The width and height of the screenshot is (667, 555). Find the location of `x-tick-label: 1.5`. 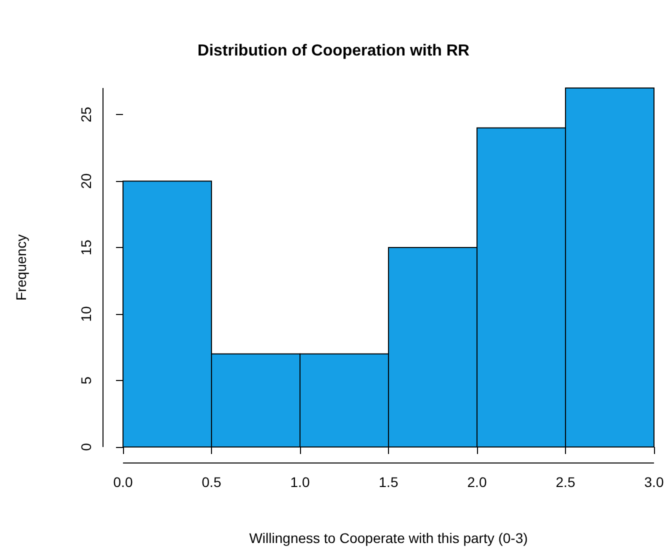

x-tick-label: 1.5 is located at coordinates (388, 482).